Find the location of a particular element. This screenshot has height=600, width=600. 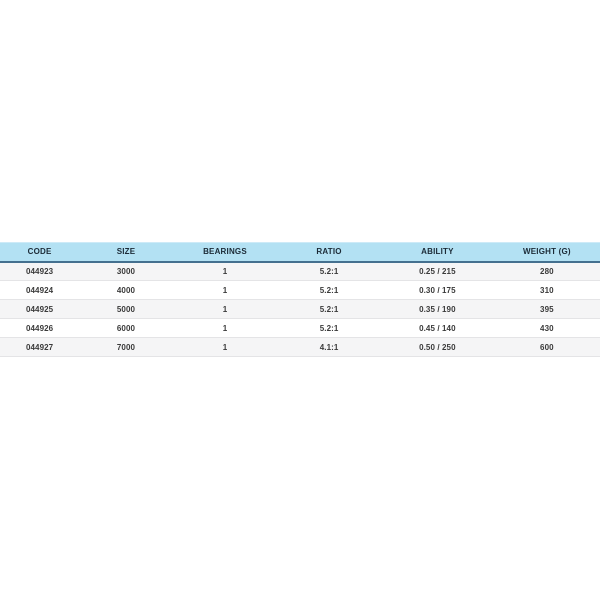

cell-code: 044925 is located at coordinates (40, 309).